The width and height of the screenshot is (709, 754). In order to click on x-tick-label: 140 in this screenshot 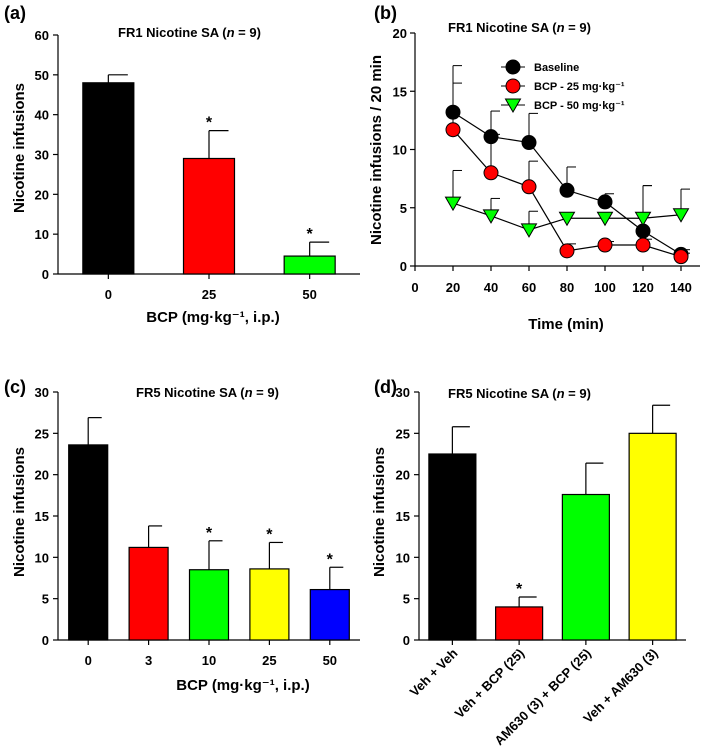, I will do `click(681, 287)`.